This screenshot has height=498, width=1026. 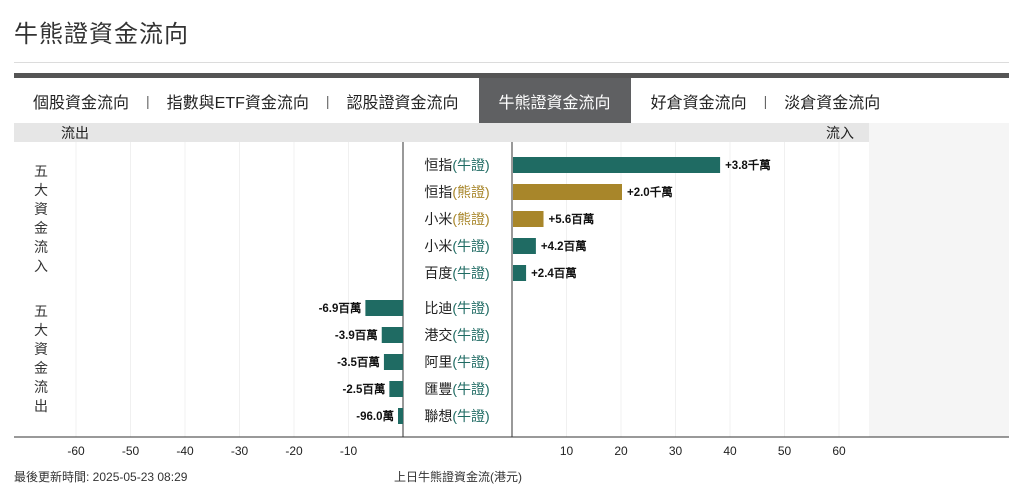 I want to click on x-tick-label: -30, so click(x=240, y=451).